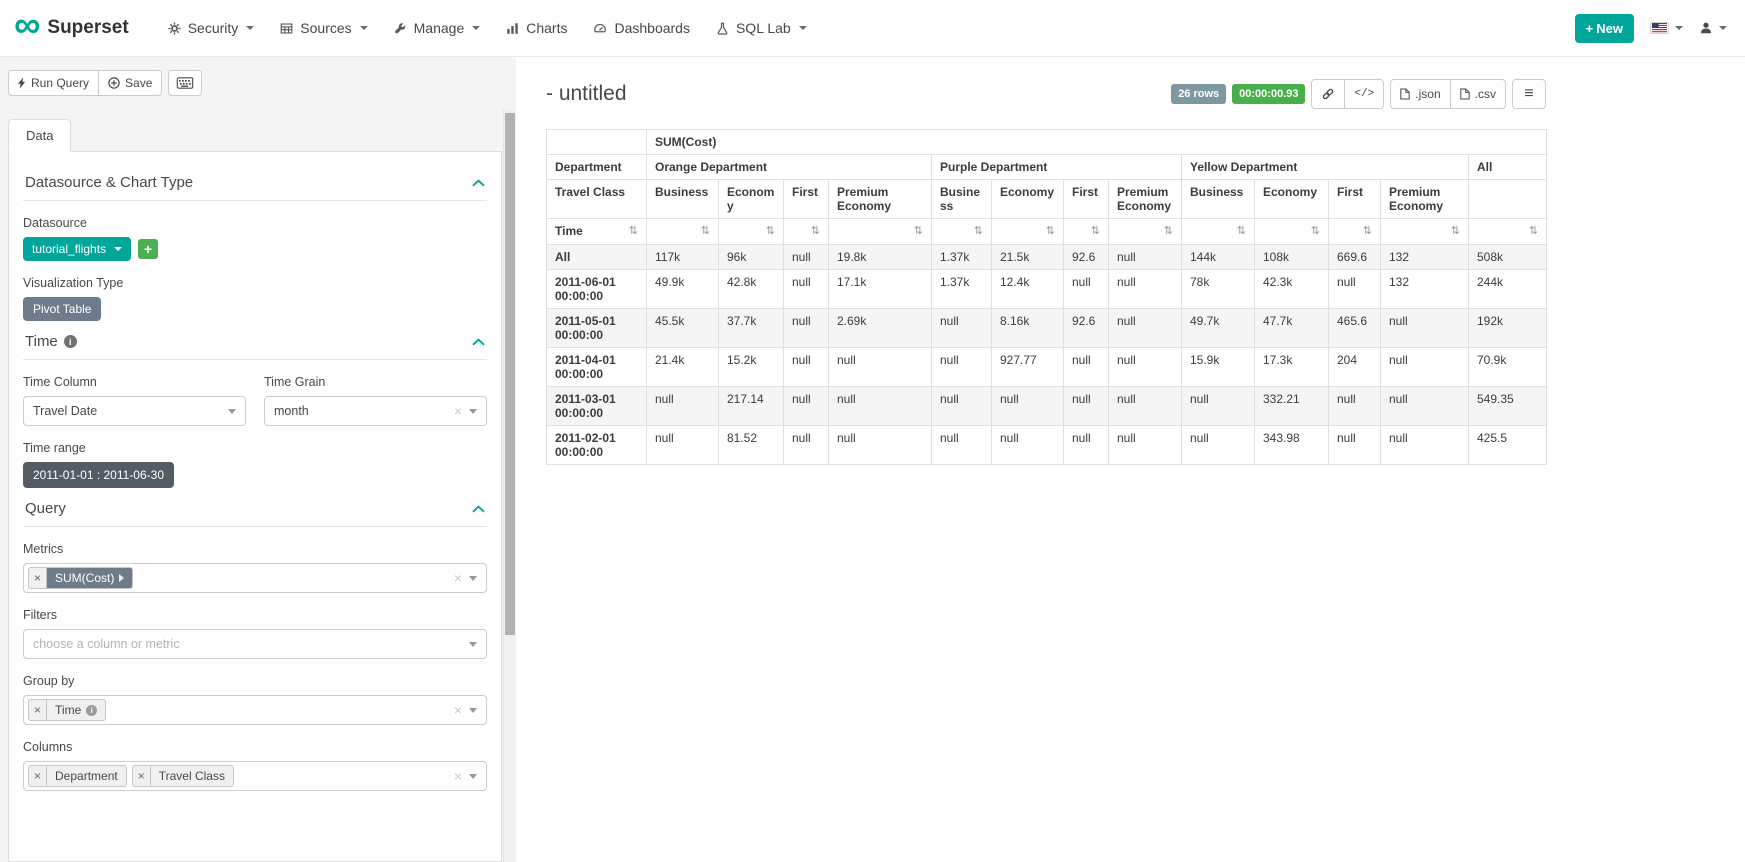  Describe the element at coordinates (375, 411) in the screenshot. I see `time-grain-select: month ×` at that location.